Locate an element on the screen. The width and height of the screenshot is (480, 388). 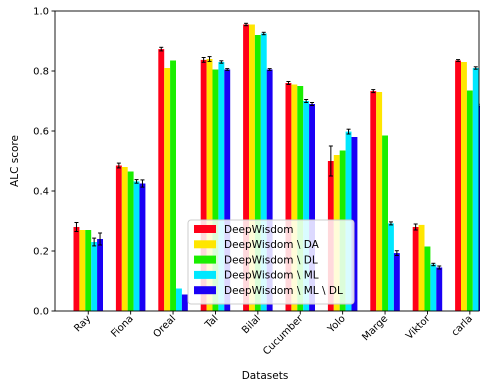
y-tick-label: 0.4 is located at coordinates (41, 192).